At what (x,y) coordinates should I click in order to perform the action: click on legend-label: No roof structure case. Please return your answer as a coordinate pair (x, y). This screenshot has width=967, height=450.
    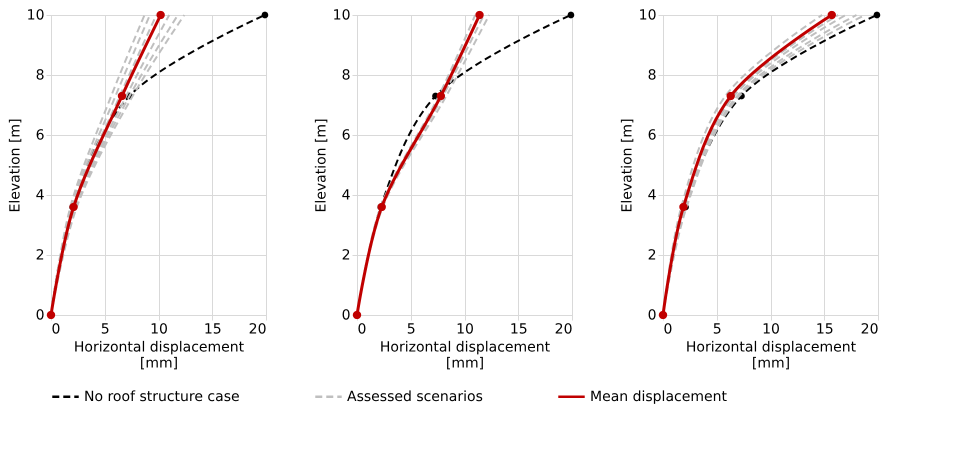
    Looking at the image, I should click on (162, 396).